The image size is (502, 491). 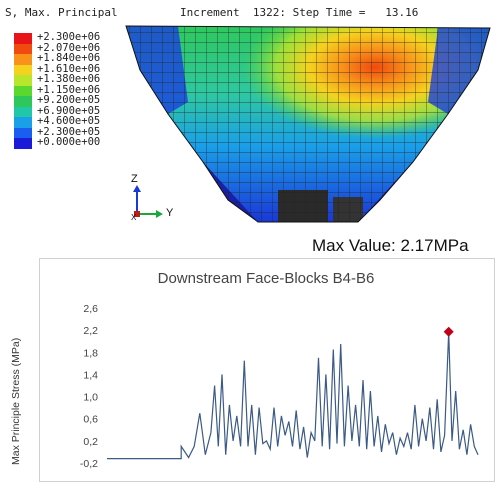 I want to click on legend-label: +6.900e+05, so click(x=69, y=110).